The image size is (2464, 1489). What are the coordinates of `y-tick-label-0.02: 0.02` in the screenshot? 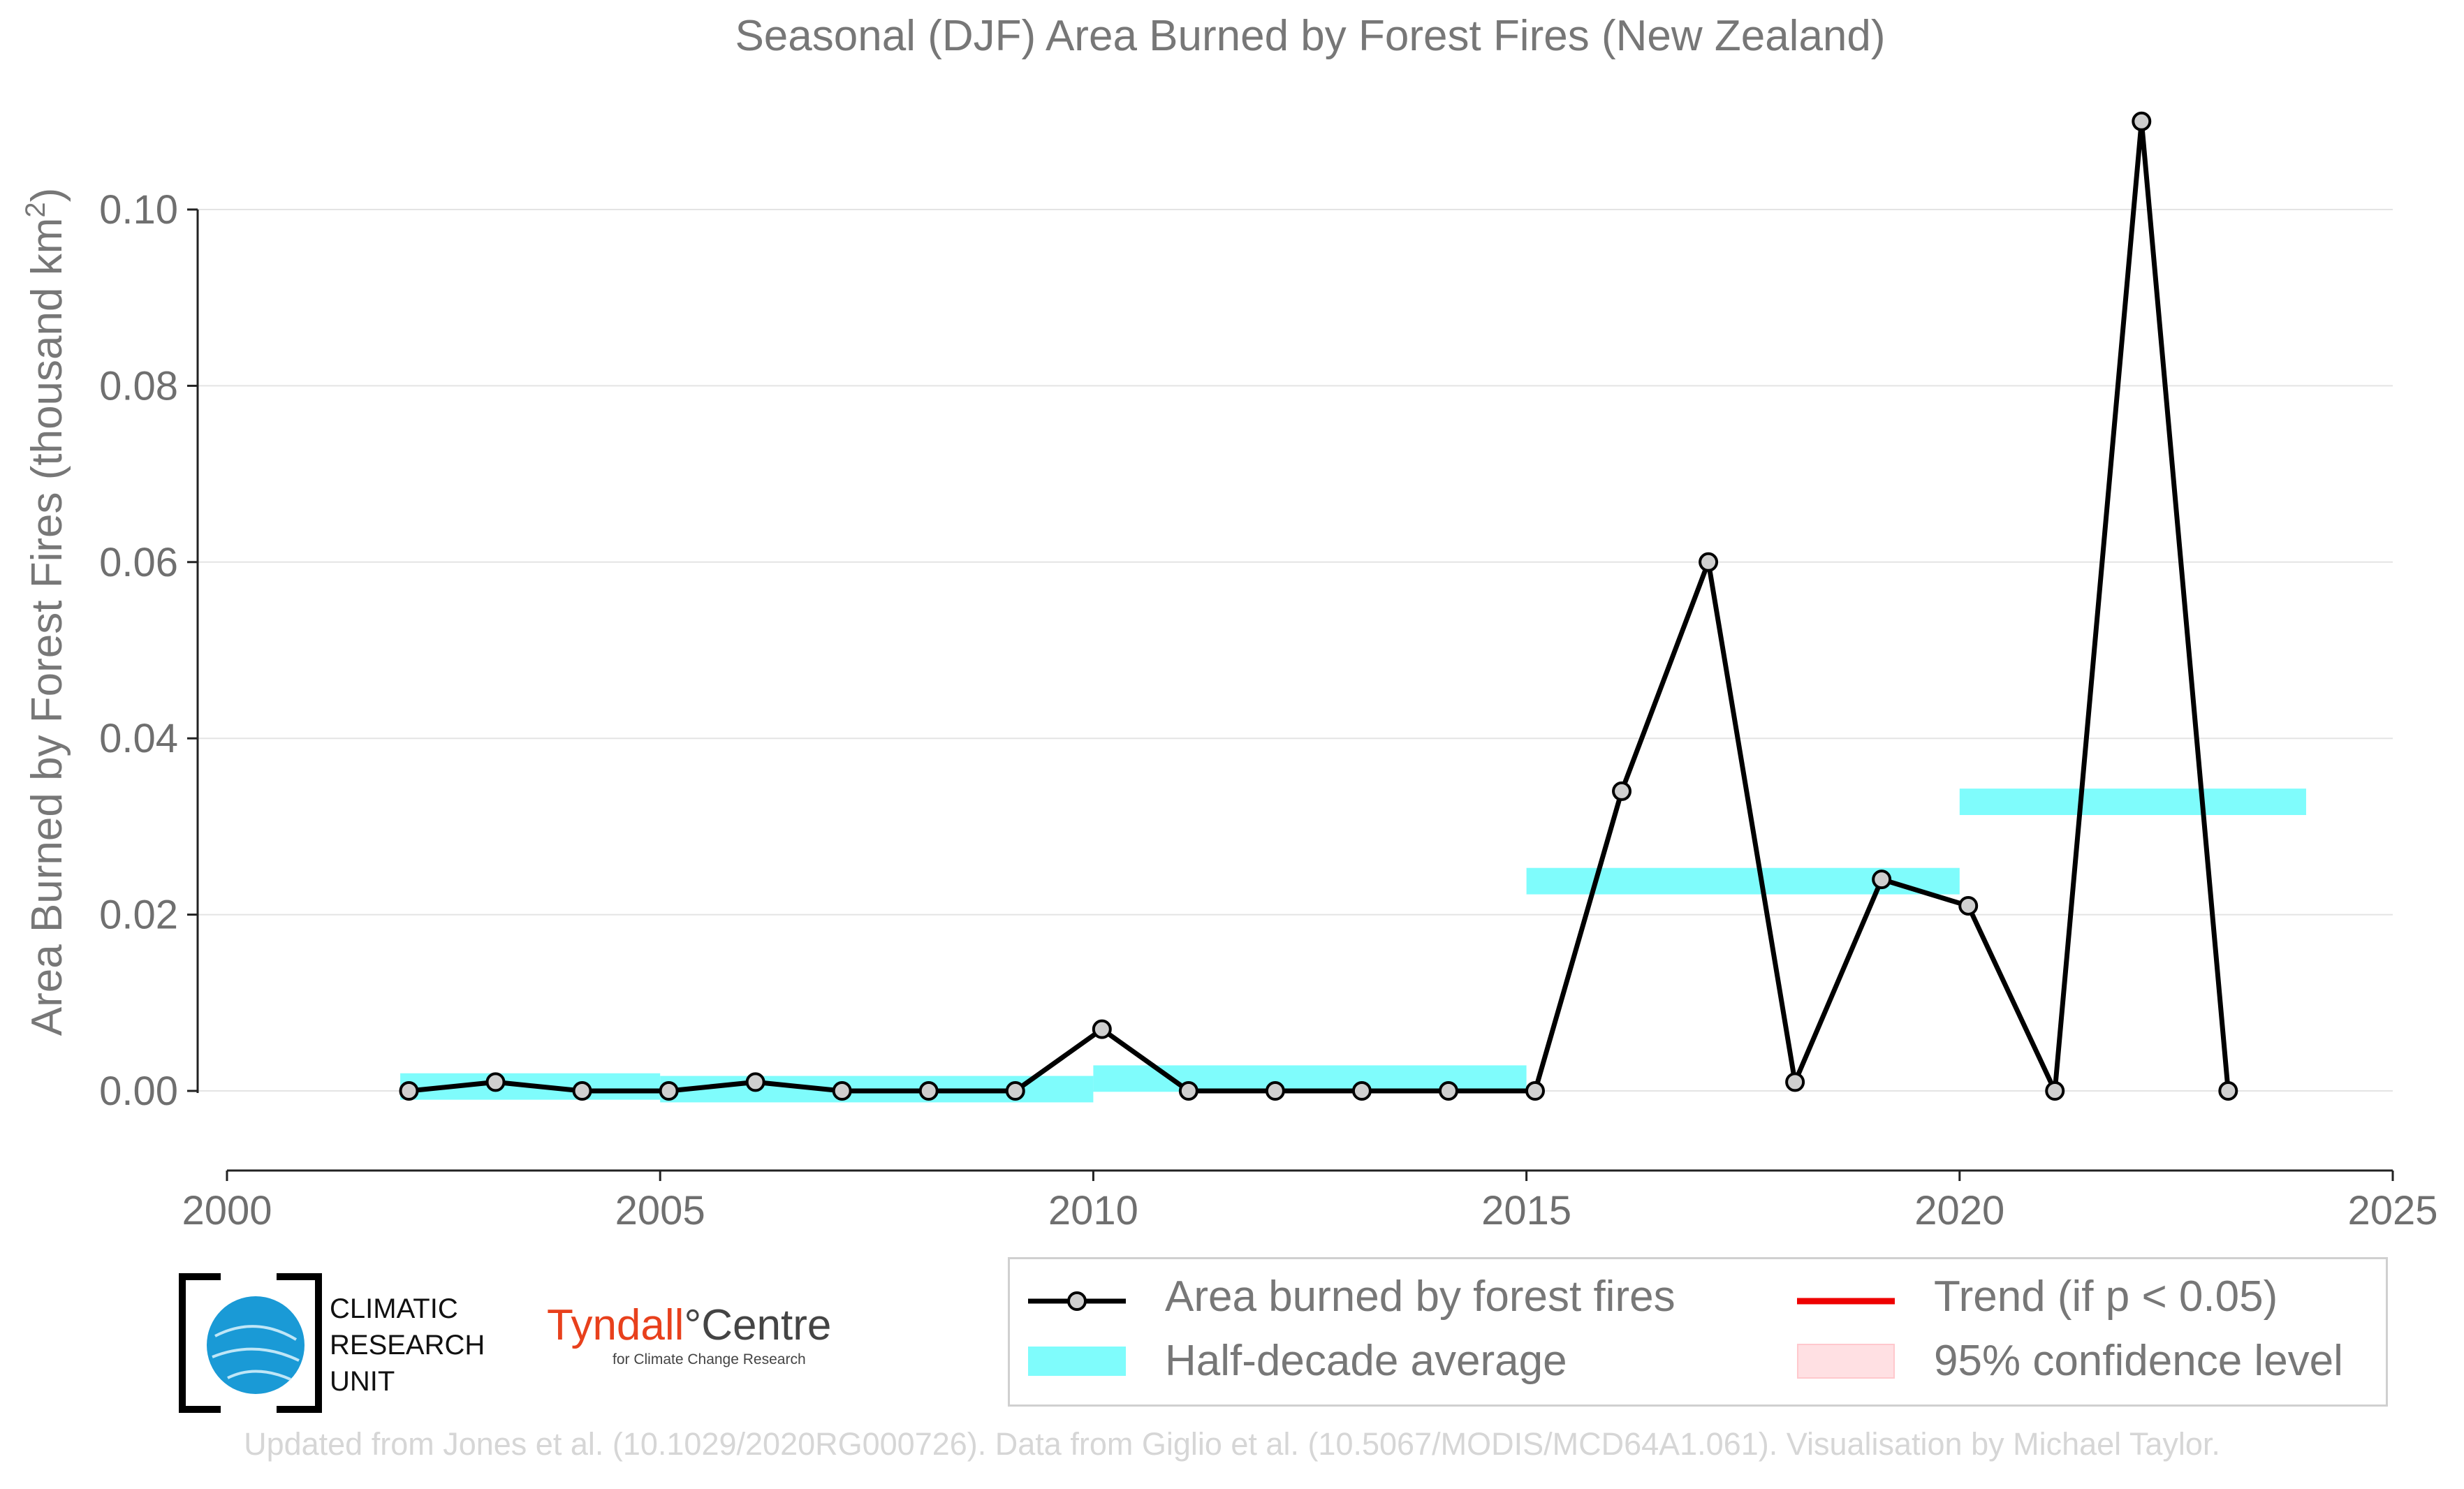 It's located at (138, 916).